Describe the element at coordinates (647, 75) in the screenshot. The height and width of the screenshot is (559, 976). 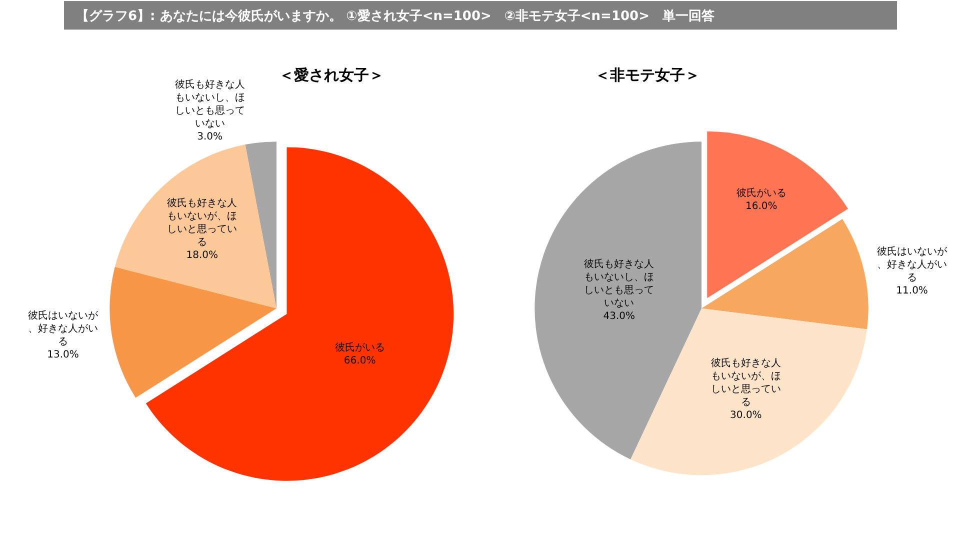
I see `chart-title: ＜非モテ女子＞` at that location.